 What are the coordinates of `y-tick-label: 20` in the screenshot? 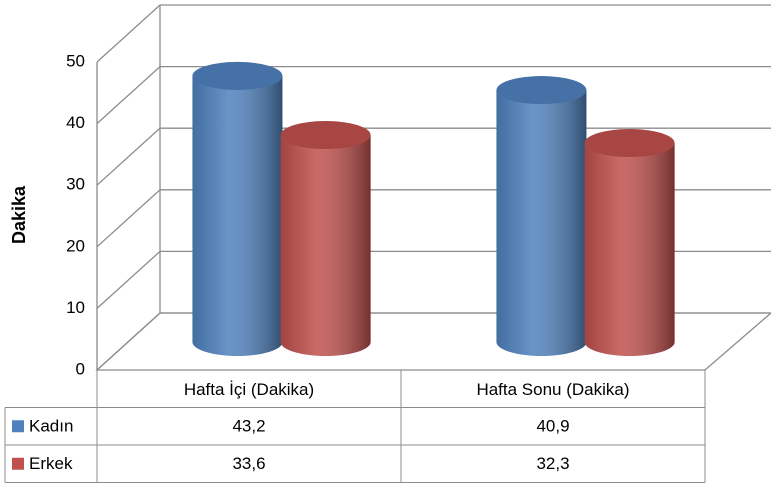 It's located at (75, 245).